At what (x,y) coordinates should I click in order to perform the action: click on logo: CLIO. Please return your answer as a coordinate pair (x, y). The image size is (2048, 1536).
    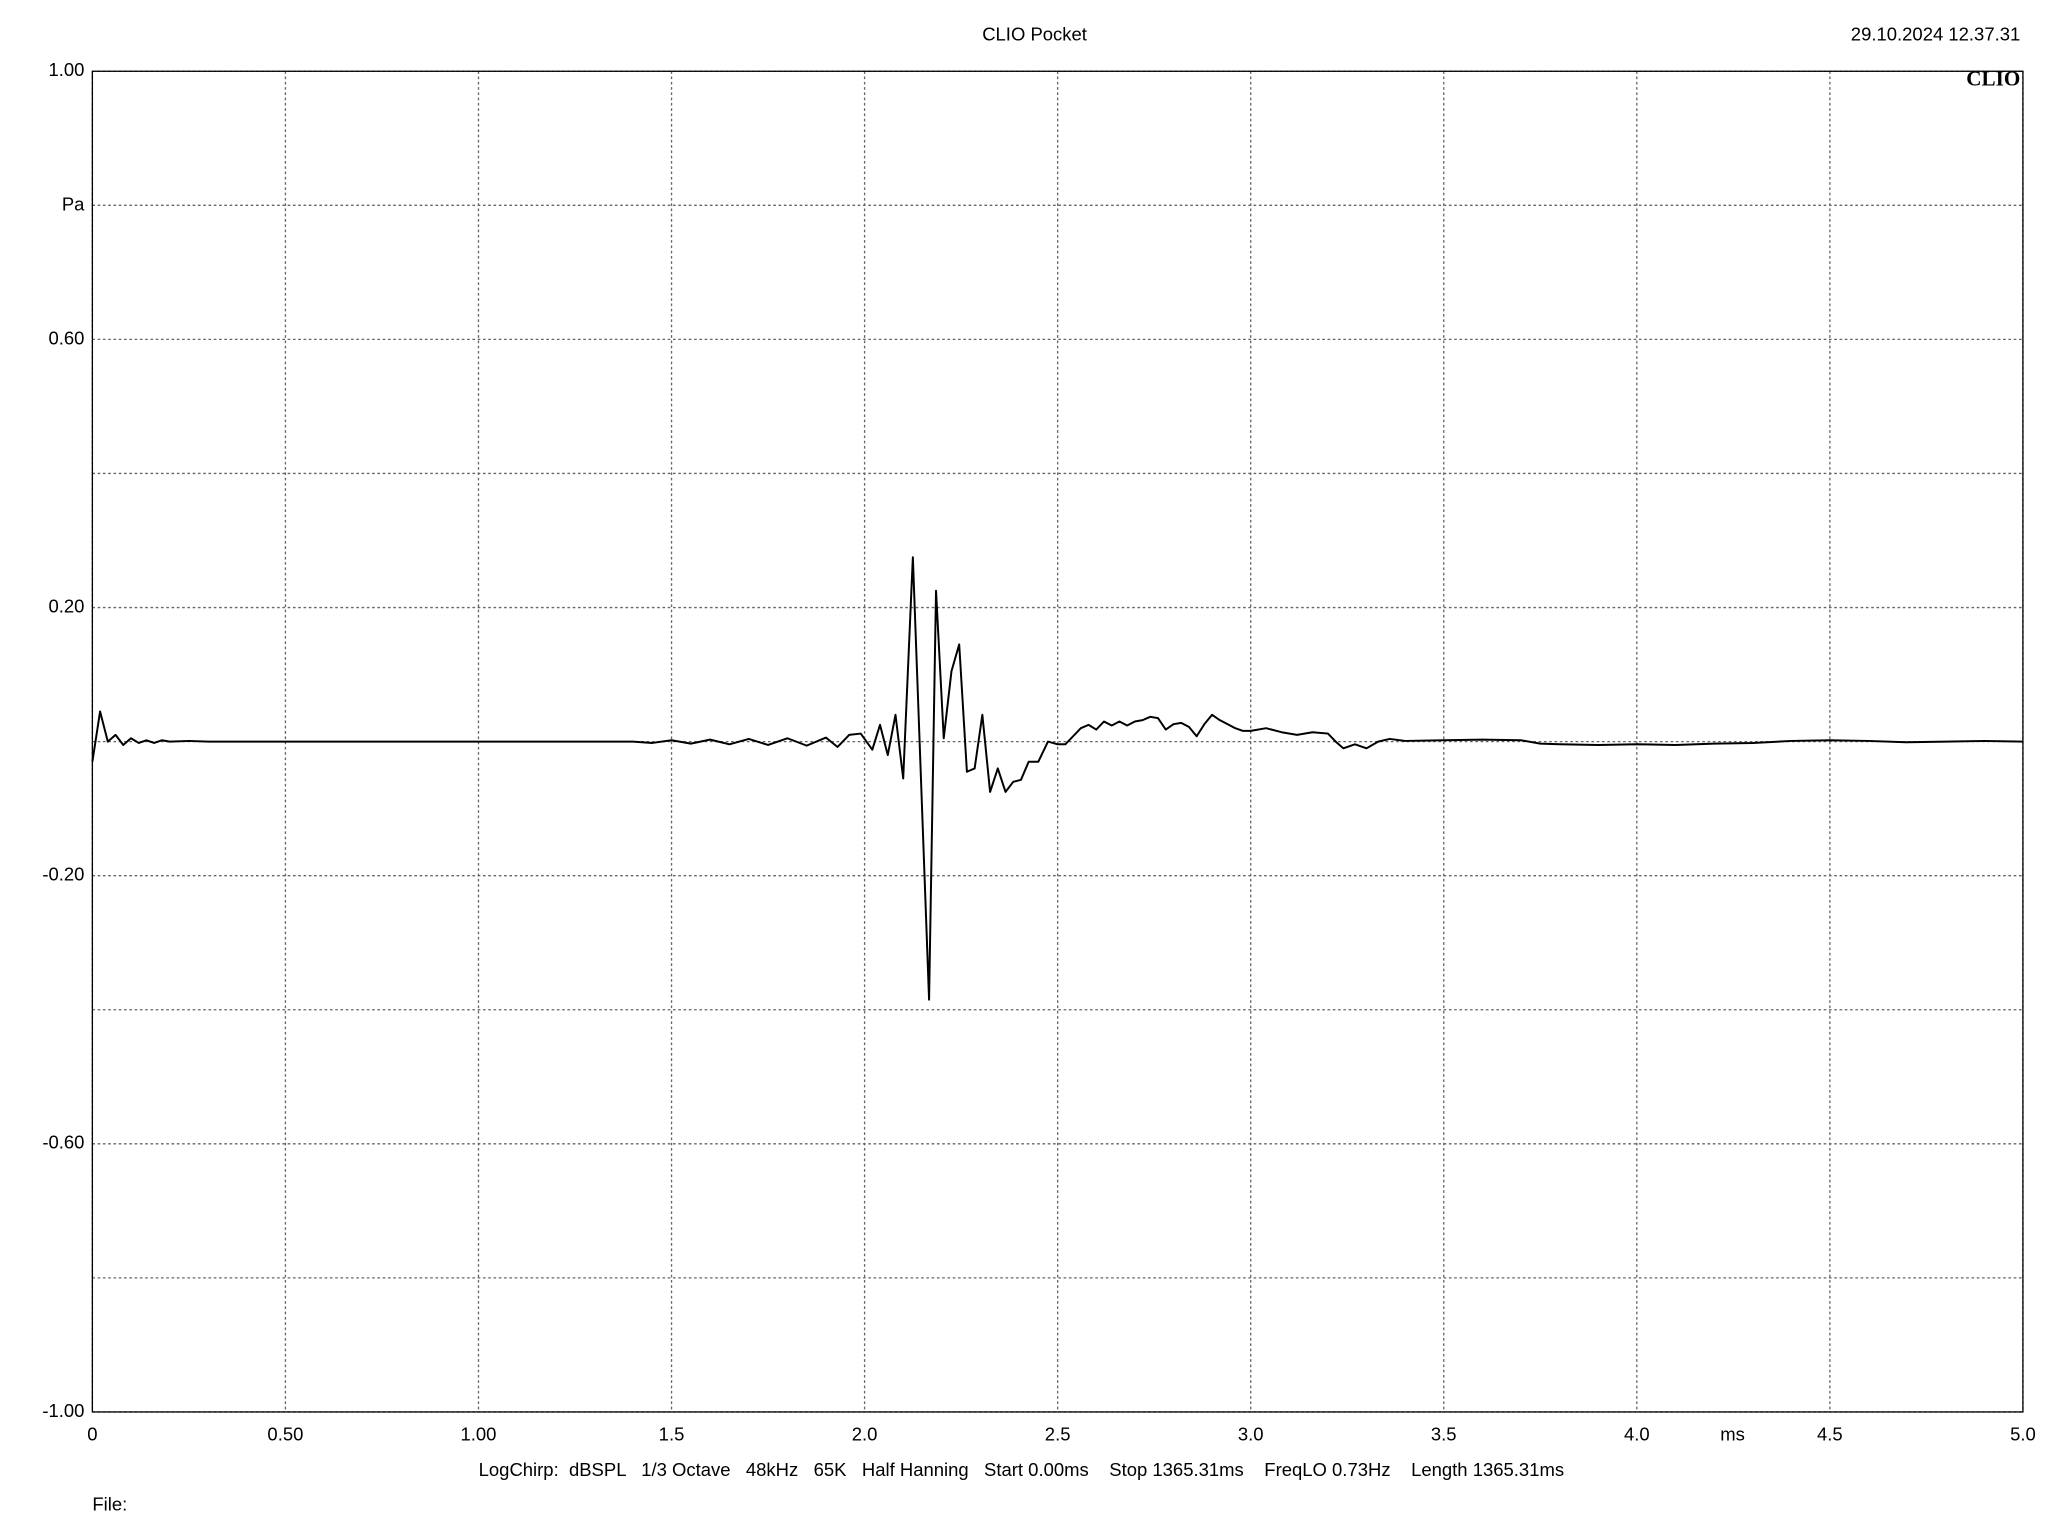
    Looking at the image, I should click on (1993, 78).